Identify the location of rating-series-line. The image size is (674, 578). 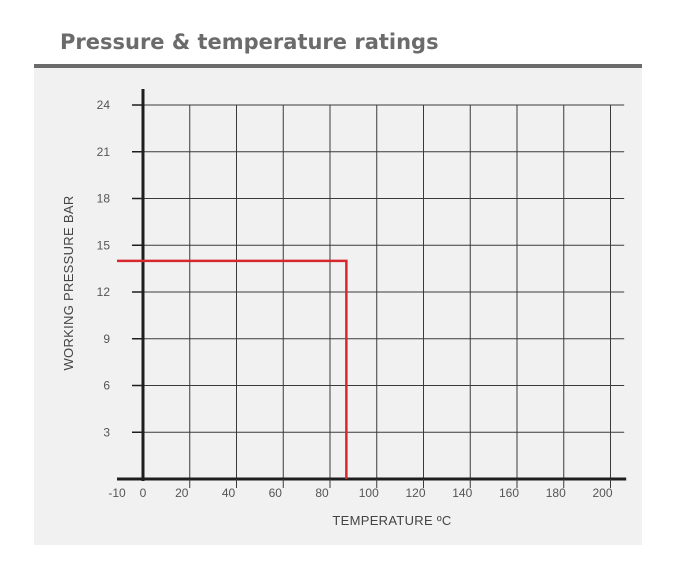
(232, 369).